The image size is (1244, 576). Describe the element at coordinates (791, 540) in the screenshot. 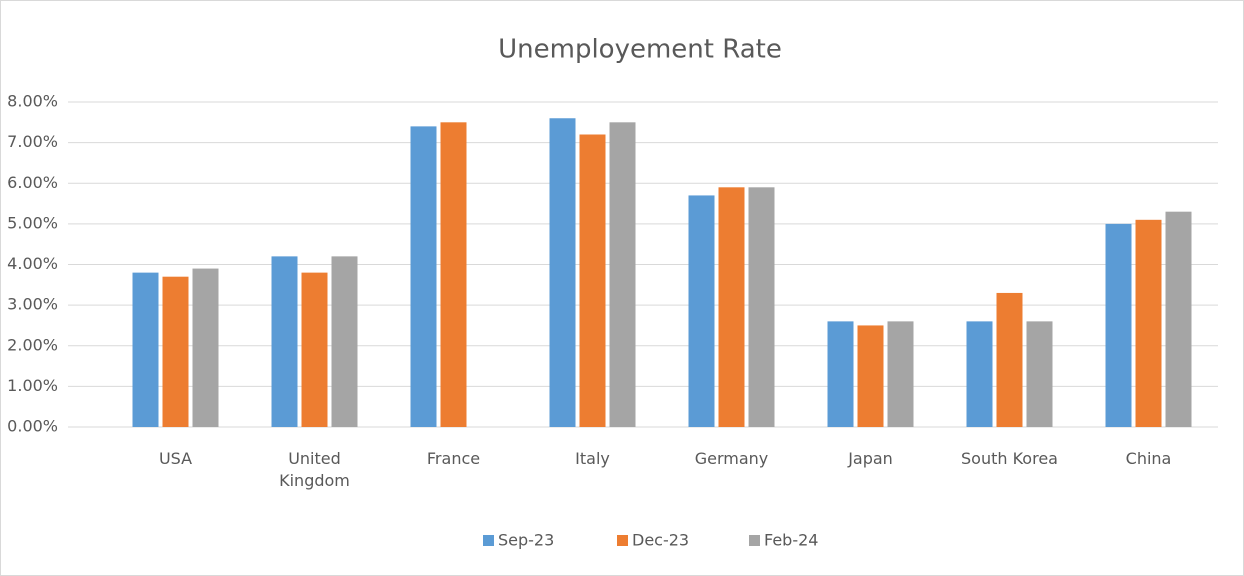

I see `legend-label: Feb-24` at that location.